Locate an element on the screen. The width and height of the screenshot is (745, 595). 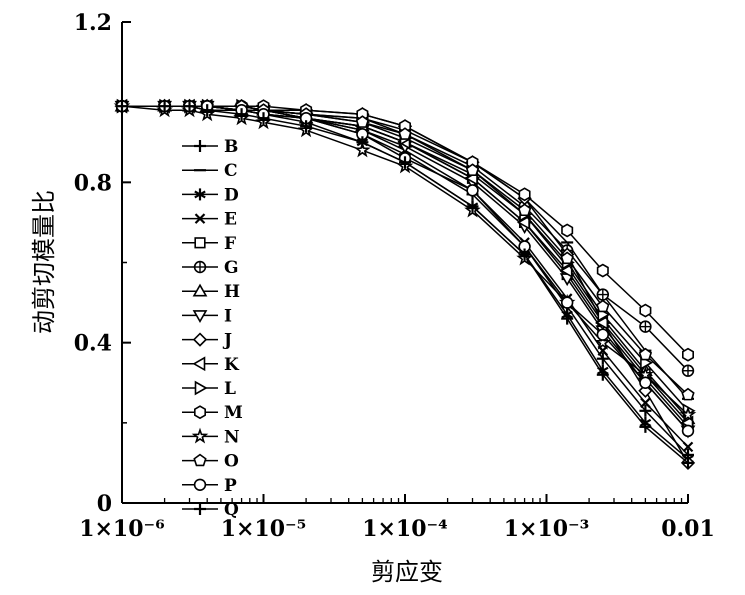
legend-item-J: J is located at coordinates (207, 341).